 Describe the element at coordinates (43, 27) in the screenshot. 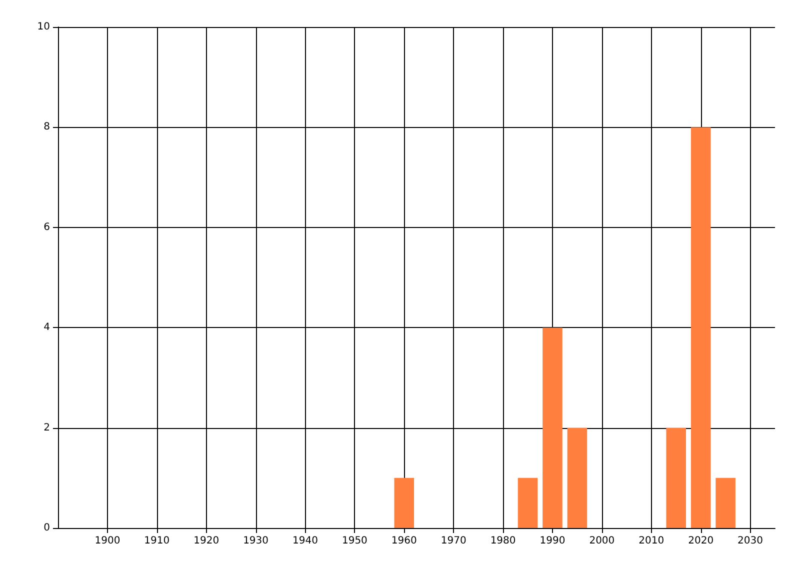

I see `y-tick-label: 10` at that location.